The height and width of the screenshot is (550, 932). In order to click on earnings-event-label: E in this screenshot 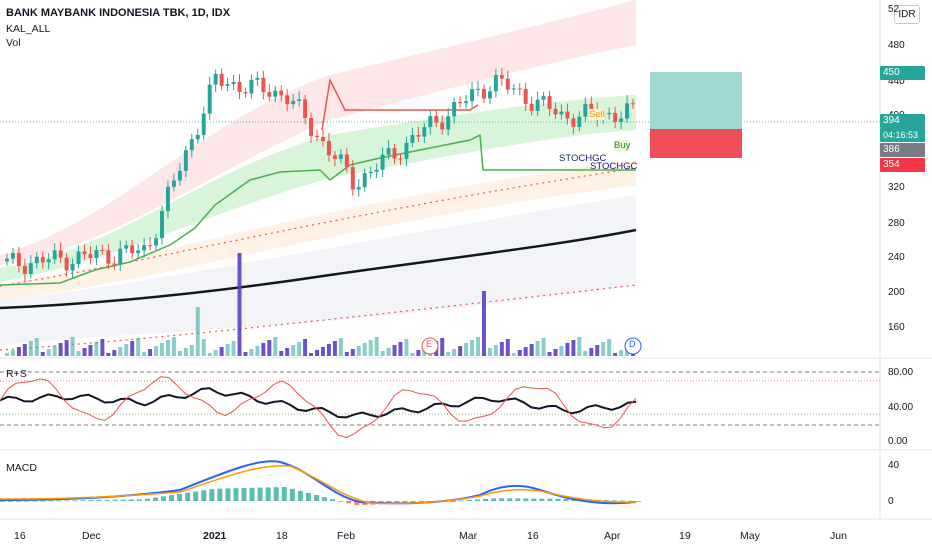, I will do `click(429, 344)`.